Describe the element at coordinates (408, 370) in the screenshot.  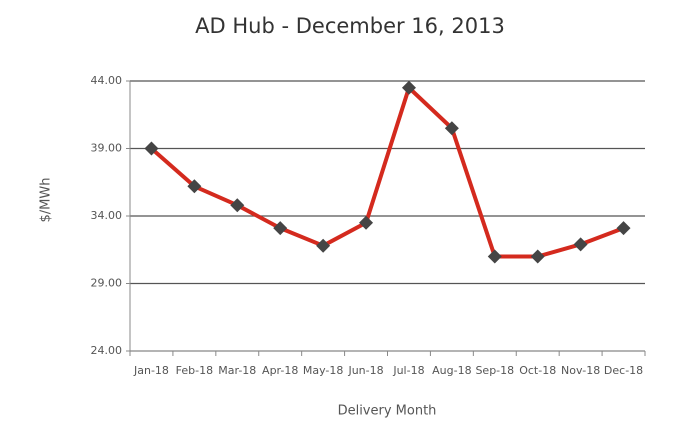
I see `x-tick-label: Jul-18` at that location.